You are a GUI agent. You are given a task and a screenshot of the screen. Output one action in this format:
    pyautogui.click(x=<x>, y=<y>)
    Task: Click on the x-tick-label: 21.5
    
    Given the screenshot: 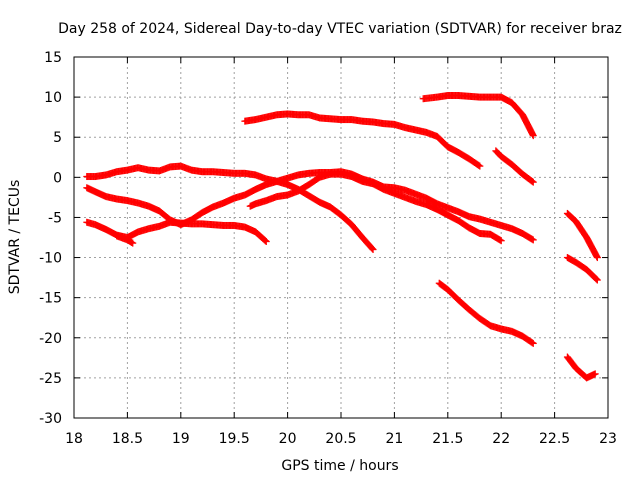 What is the action you would take?
    pyautogui.click(x=447, y=439)
    